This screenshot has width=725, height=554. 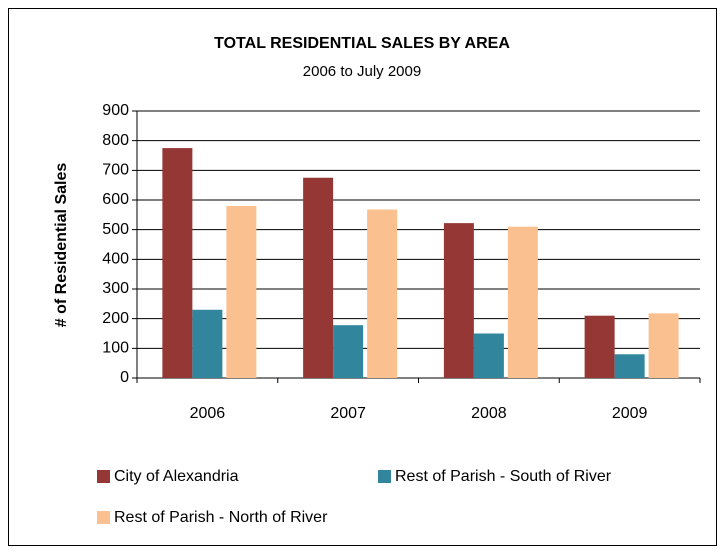 I want to click on x-tick-label: 2009, so click(x=630, y=413).